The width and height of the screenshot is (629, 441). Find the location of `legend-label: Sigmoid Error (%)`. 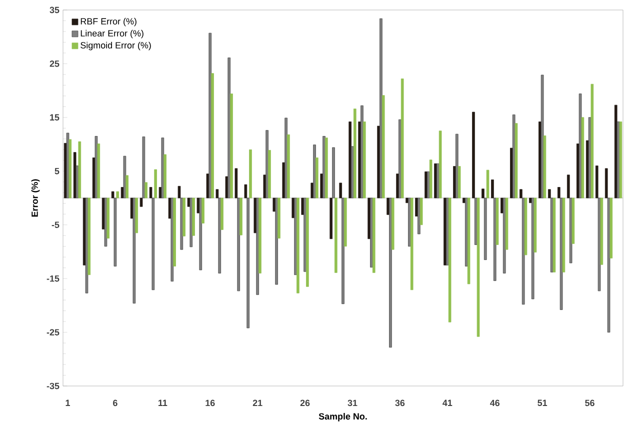

legend-label: Sigmoid Error (%) is located at coordinates (115, 46).